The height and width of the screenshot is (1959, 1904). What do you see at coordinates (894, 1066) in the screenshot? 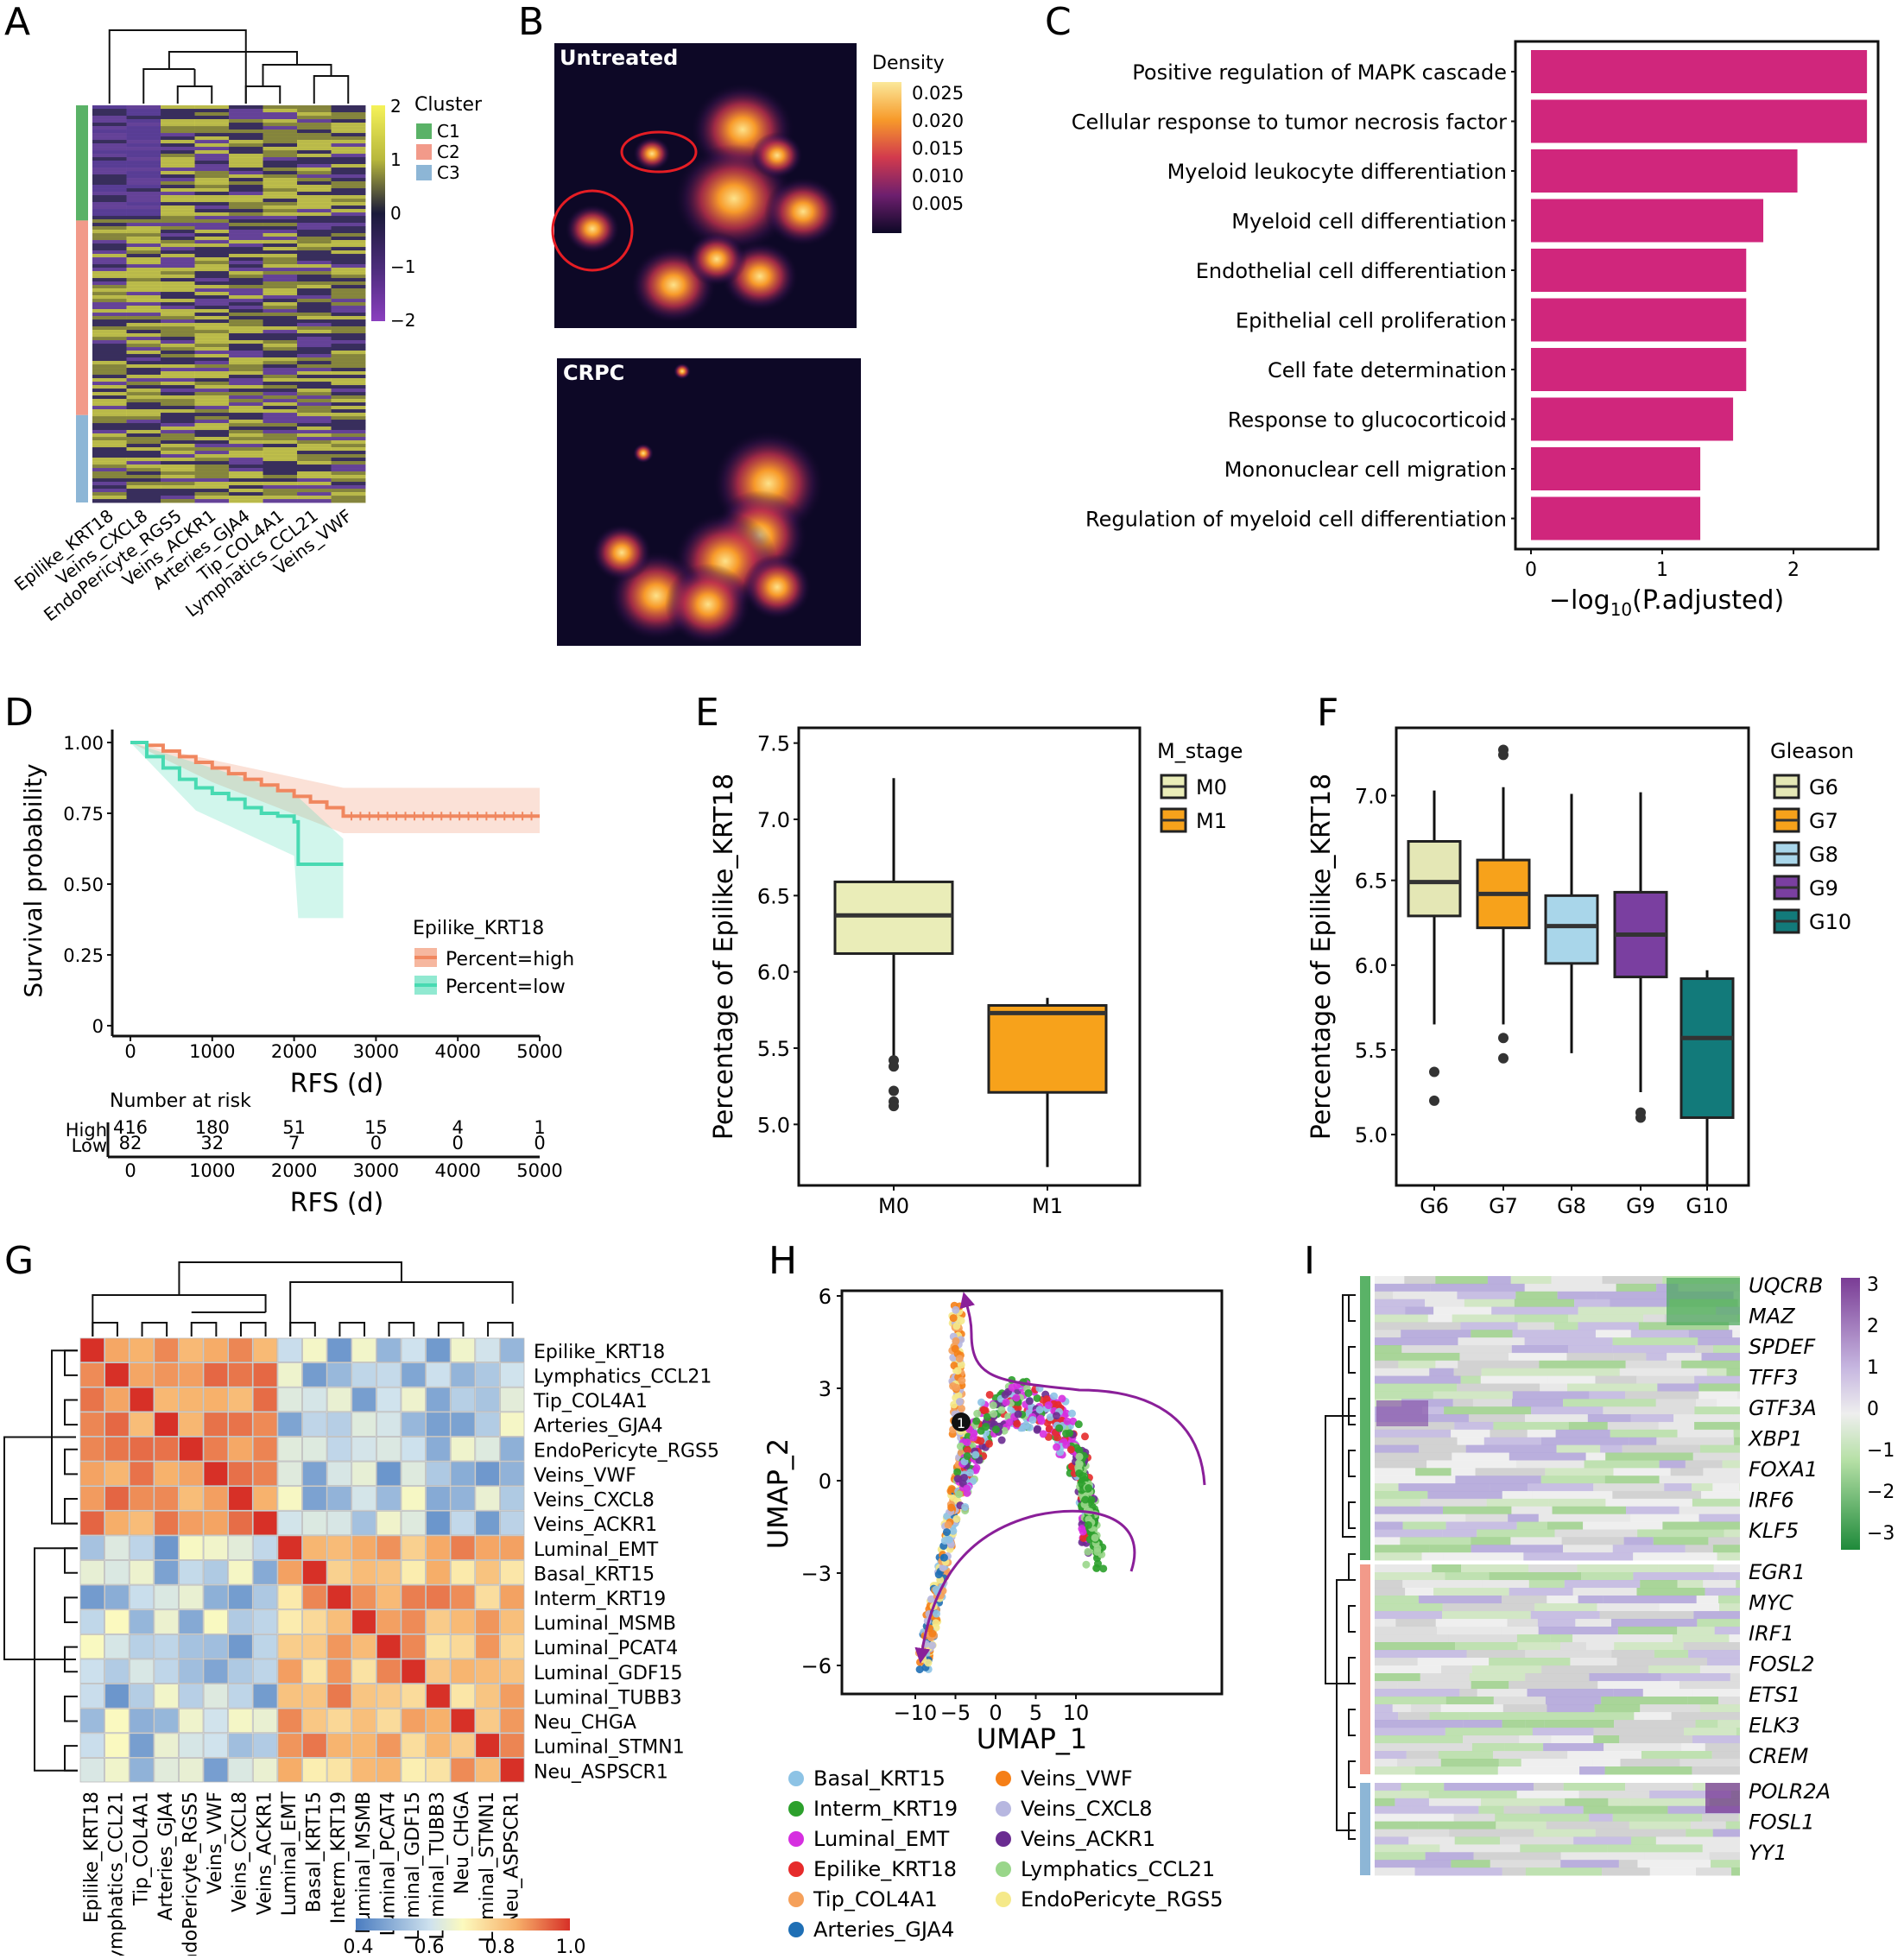
I see `box-outlier` at bounding box center [894, 1066].